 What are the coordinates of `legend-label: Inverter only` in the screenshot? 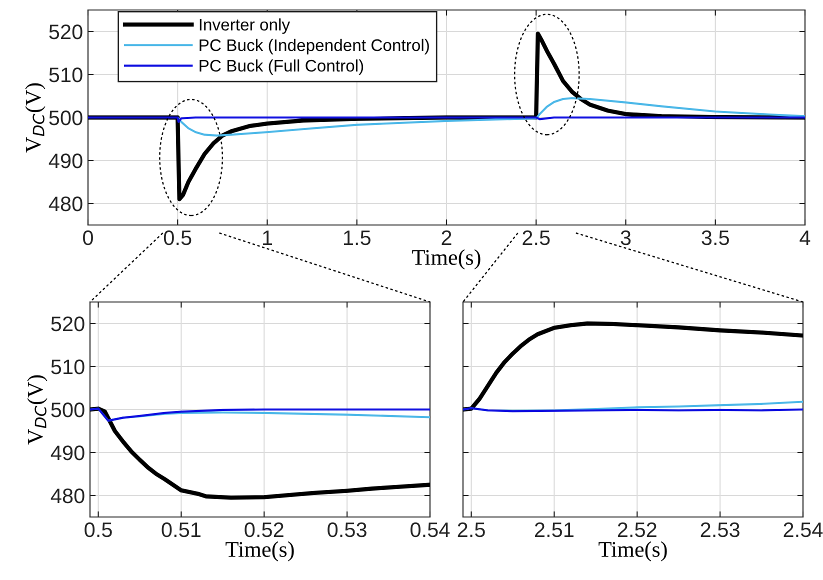 It's located at (245, 26).